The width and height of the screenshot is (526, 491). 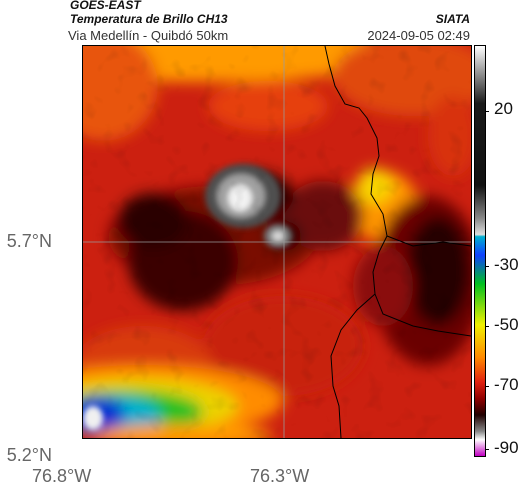 What do you see at coordinates (418, 35) in the screenshot?
I see `timestamp: 2024-09-05 02:49` at bounding box center [418, 35].